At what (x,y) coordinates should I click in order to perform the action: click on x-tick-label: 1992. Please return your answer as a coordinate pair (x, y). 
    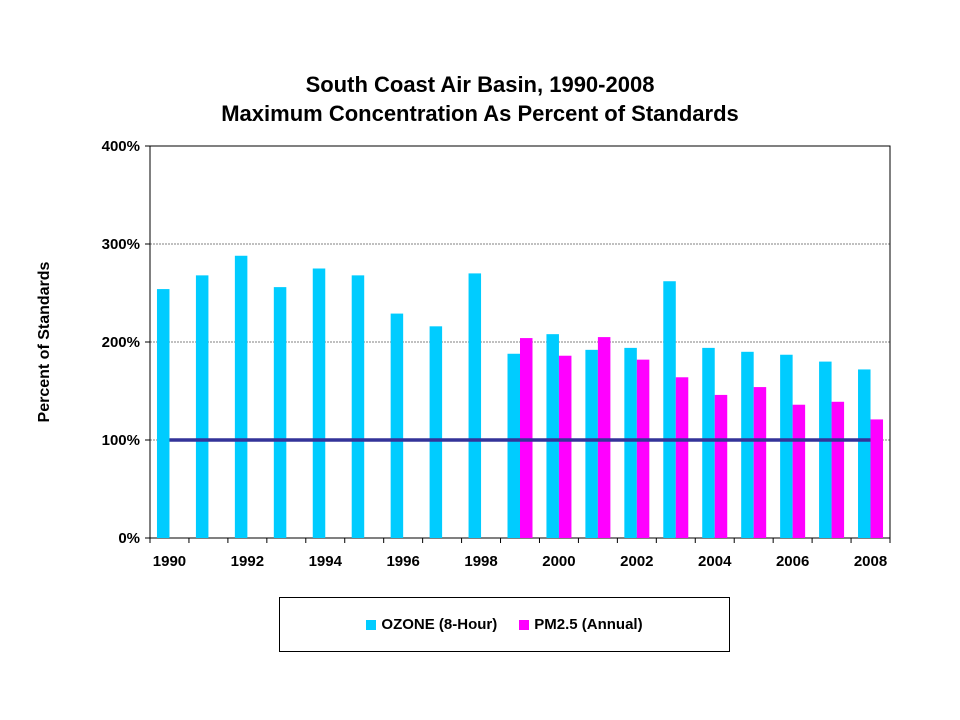
    Looking at the image, I should click on (247, 561).